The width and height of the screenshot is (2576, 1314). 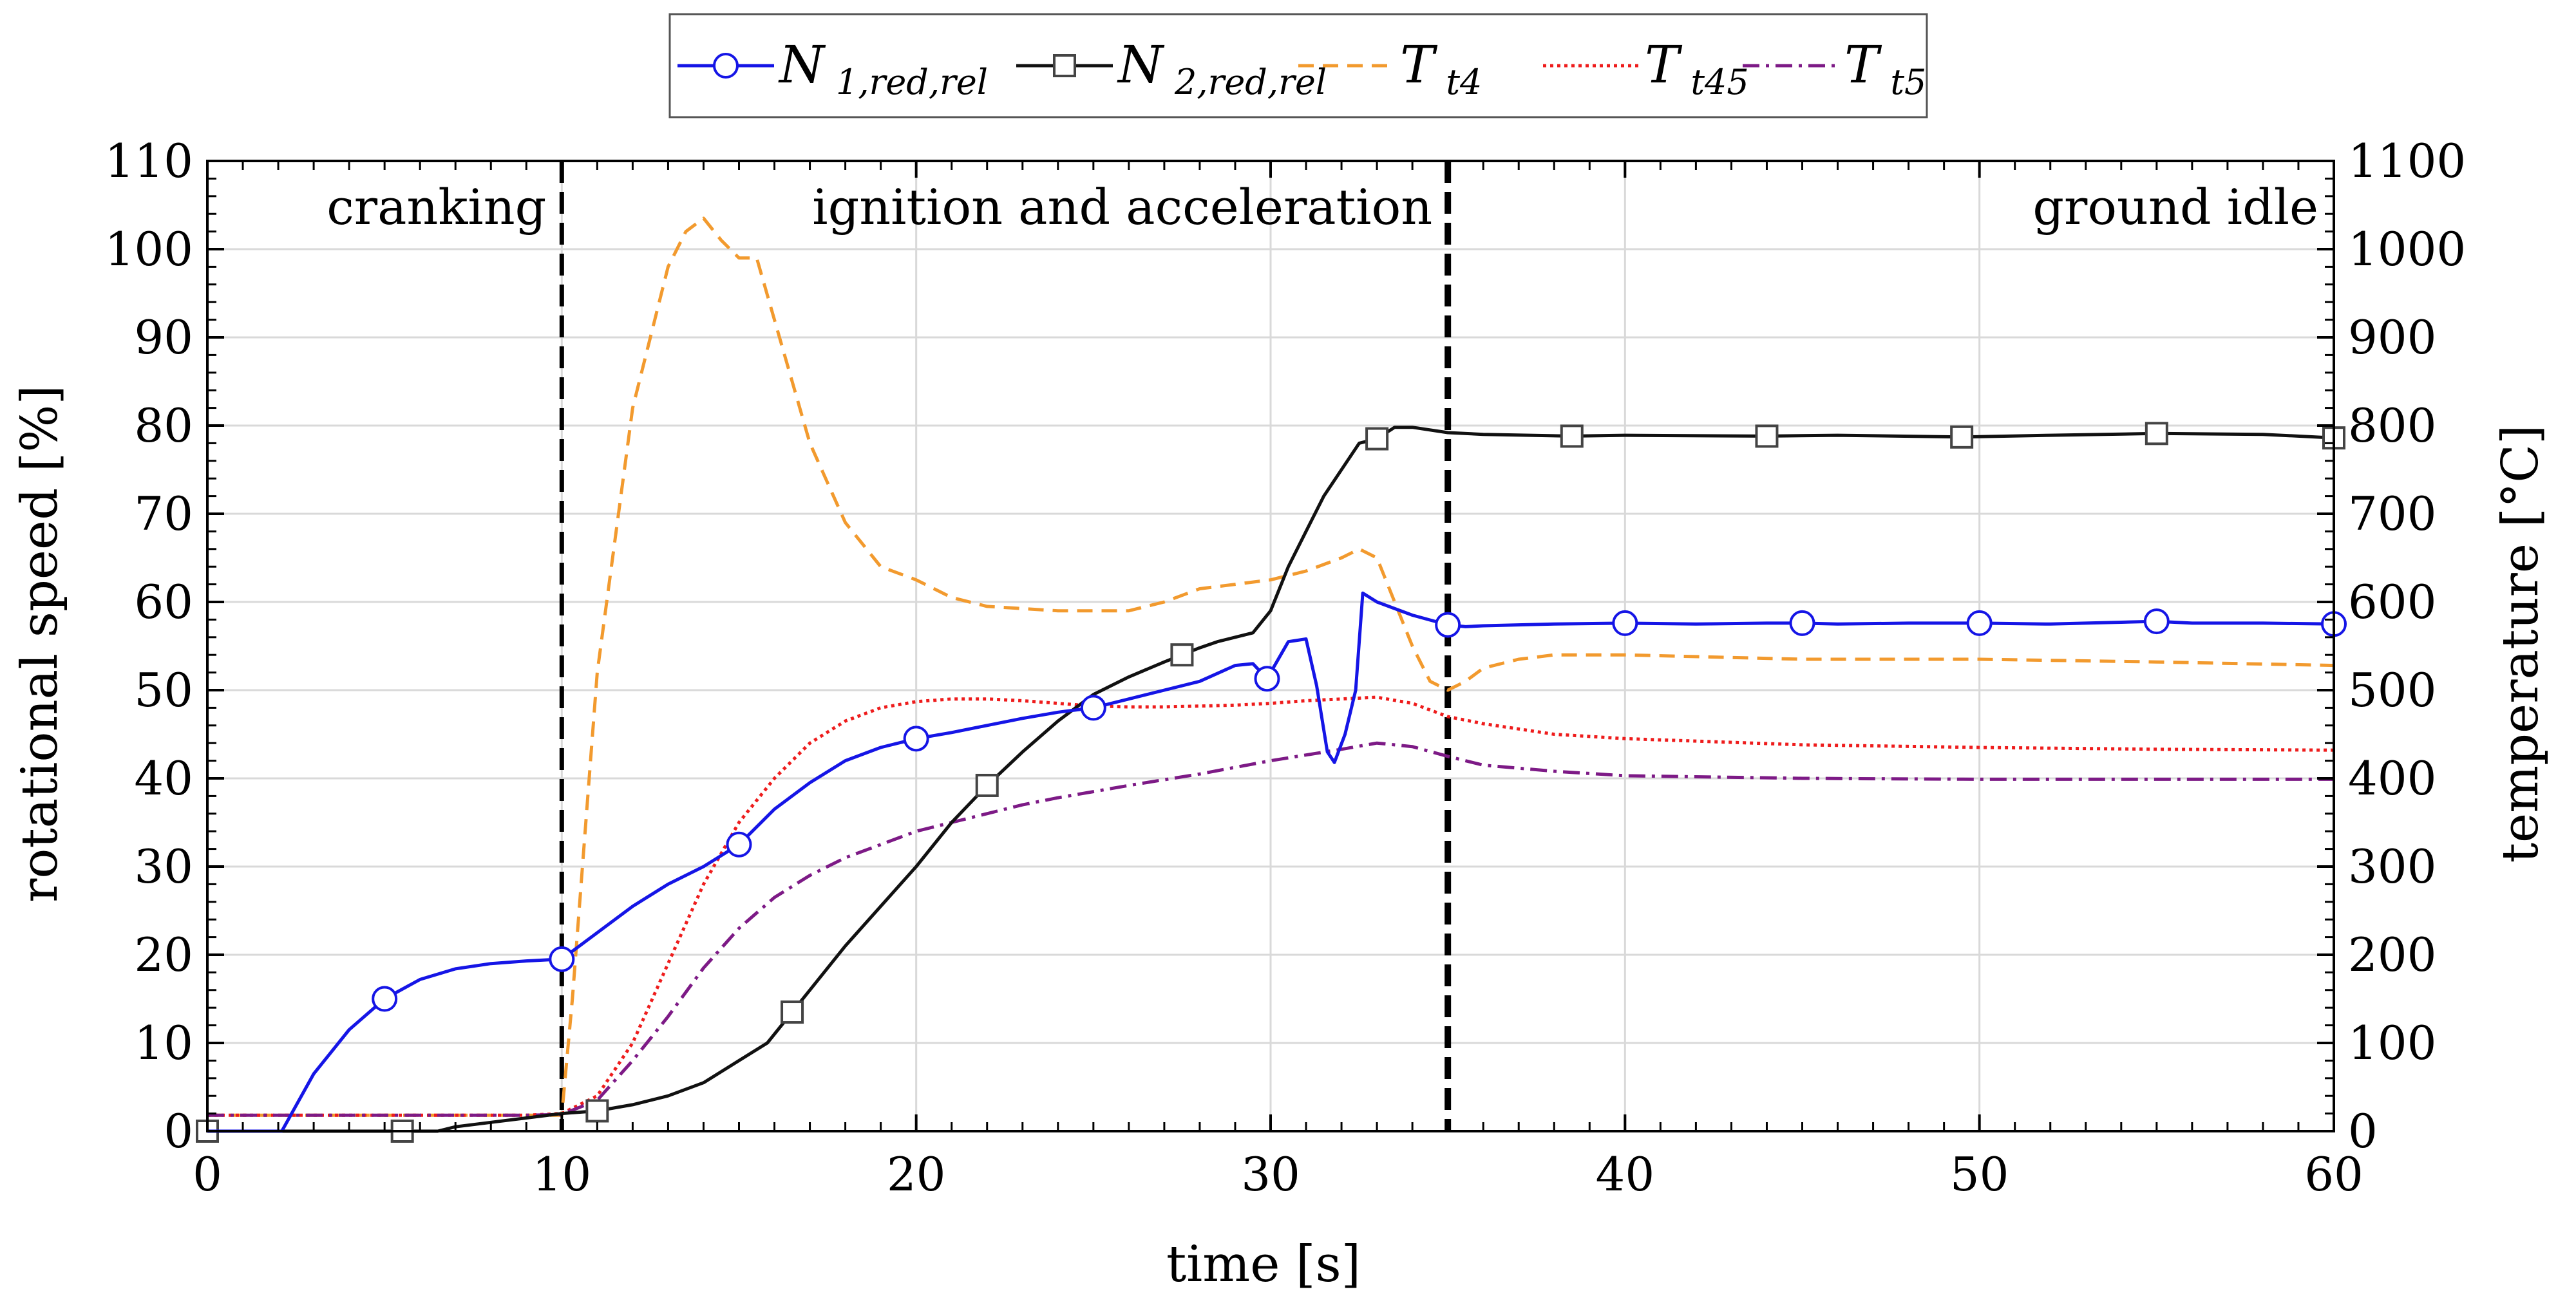 I want to click on legend-label: N 2,red,rel, so click(x=1222, y=68).